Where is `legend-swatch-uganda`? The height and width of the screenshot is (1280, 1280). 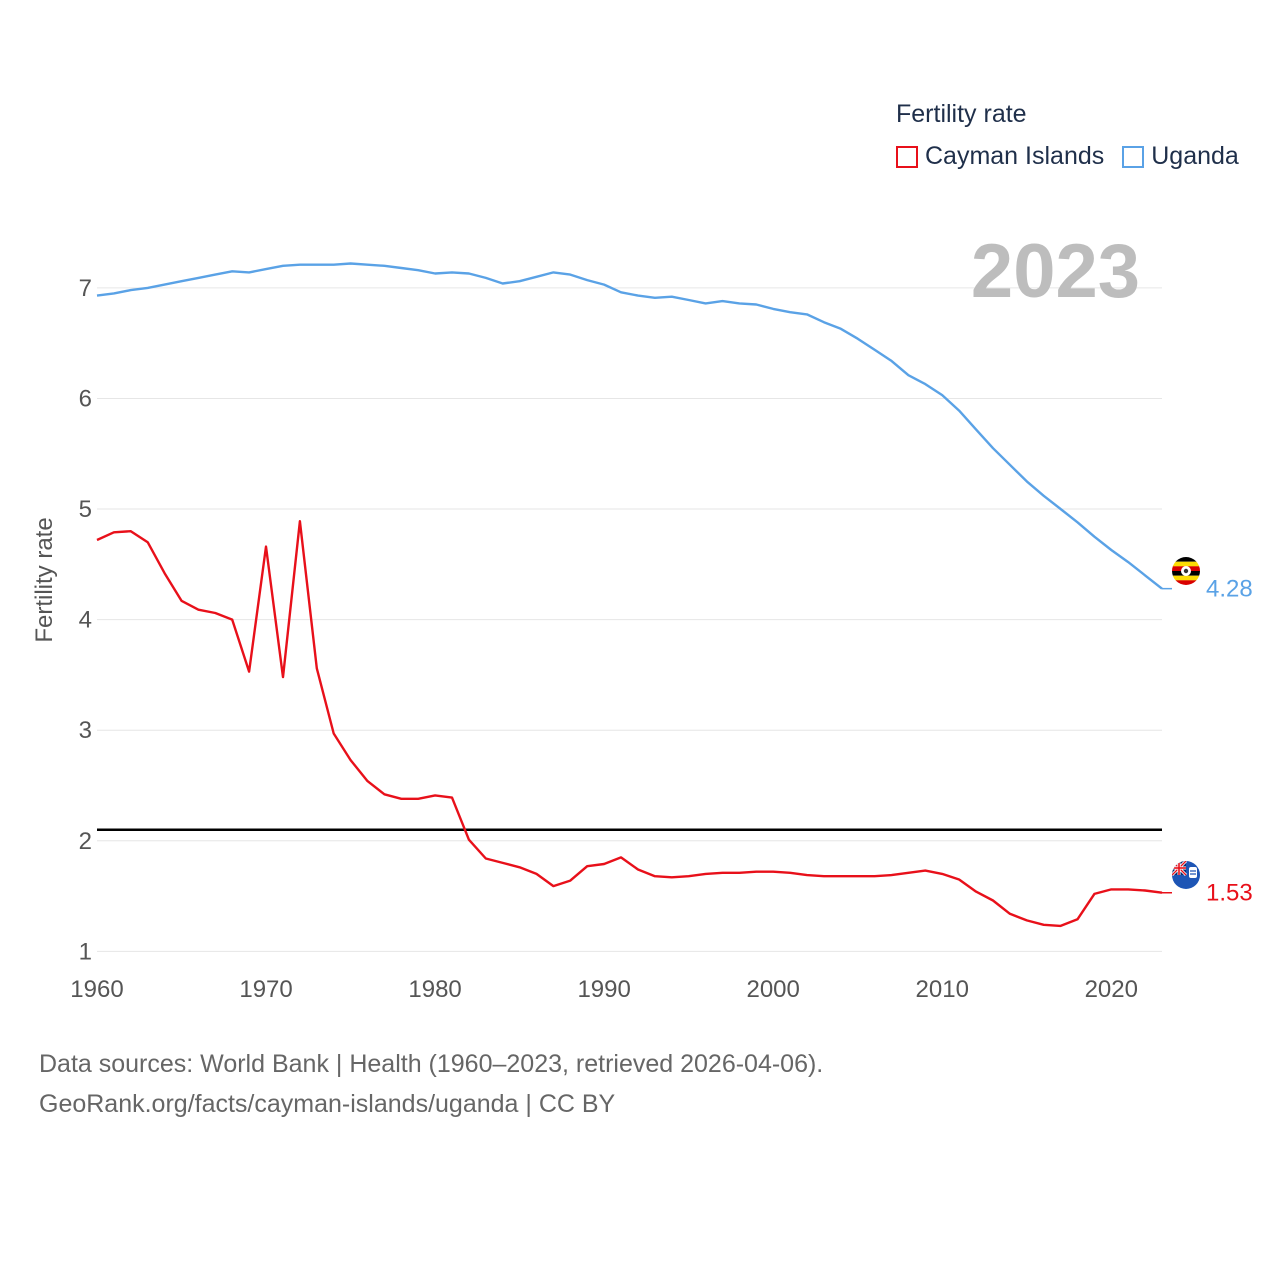
legend-swatch-uganda is located at coordinates (1133, 156).